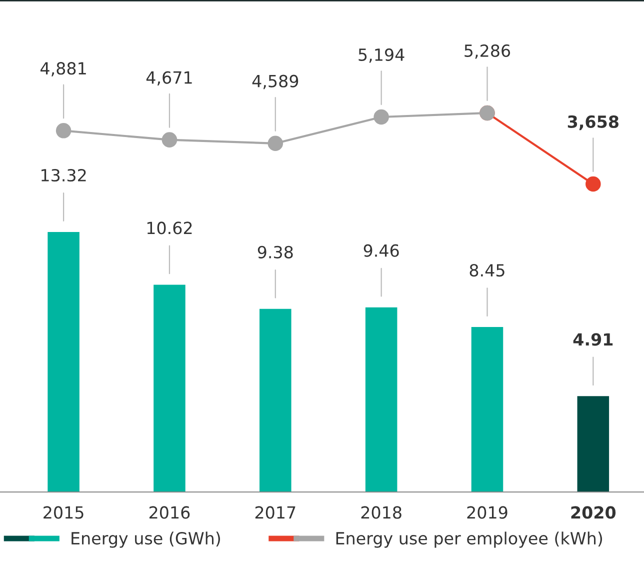 This screenshot has width=644, height=575. I want to click on x-tick-label: 2019, so click(487, 512).